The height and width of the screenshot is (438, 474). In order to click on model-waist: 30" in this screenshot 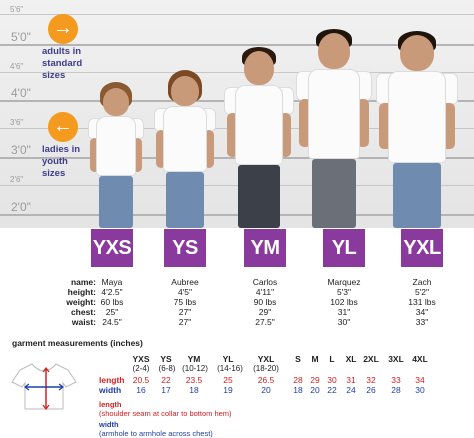, I will do `click(344, 322)`.